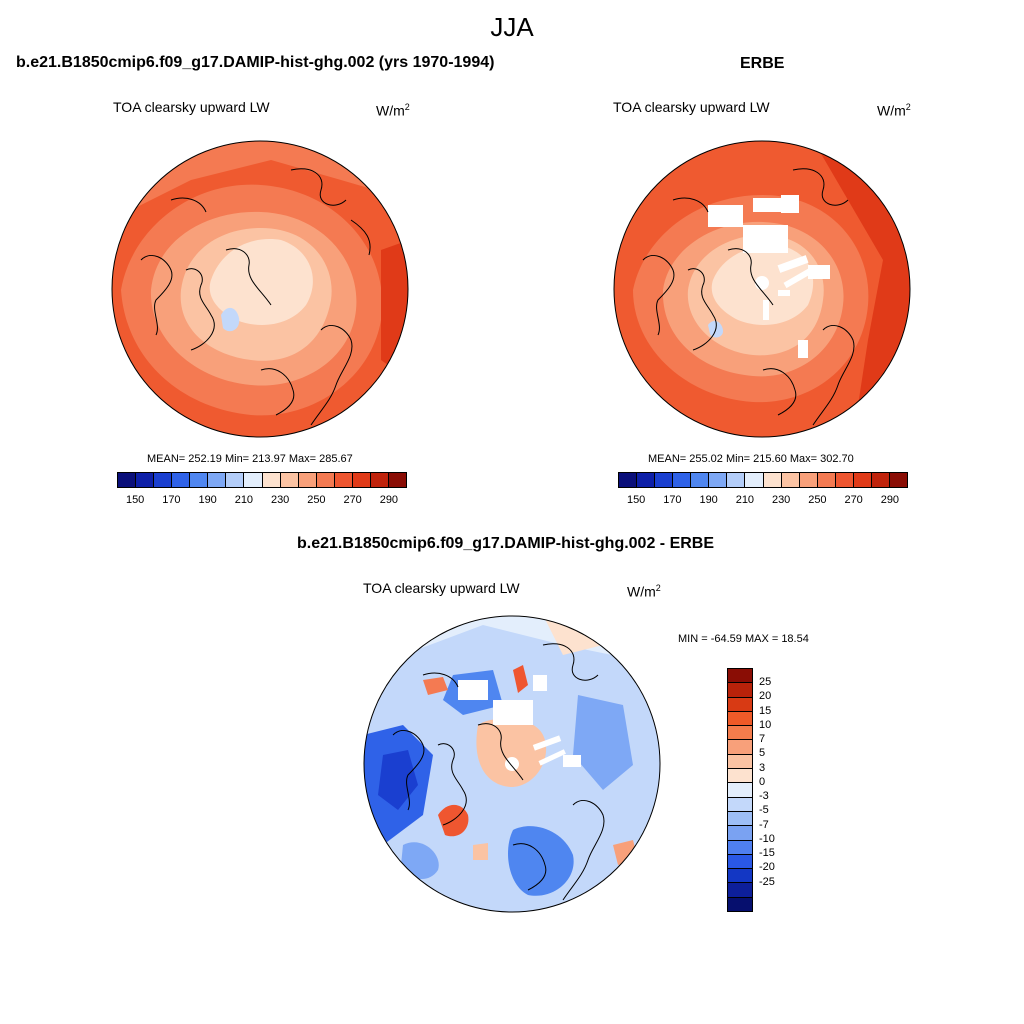  I want to click on panel-2-variable-label: TOA clearsky upward LW, so click(691, 107).